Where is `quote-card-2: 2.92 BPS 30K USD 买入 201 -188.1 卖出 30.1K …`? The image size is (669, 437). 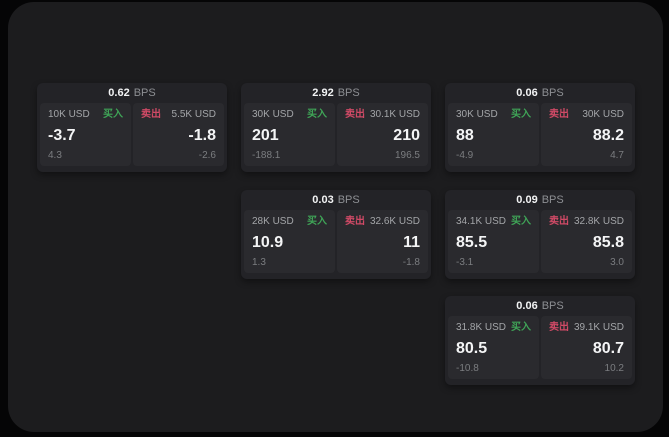 quote-card-2: 2.92 BPS 30K USD 买入 201 -188.1 卖出 30.1K … is located at coordinates (336, 127).